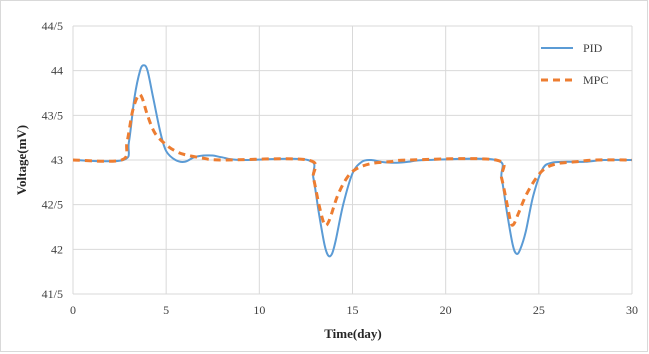 The image size is (649, 354). I want to click on x-tick-label: 0, so click(73, 310).